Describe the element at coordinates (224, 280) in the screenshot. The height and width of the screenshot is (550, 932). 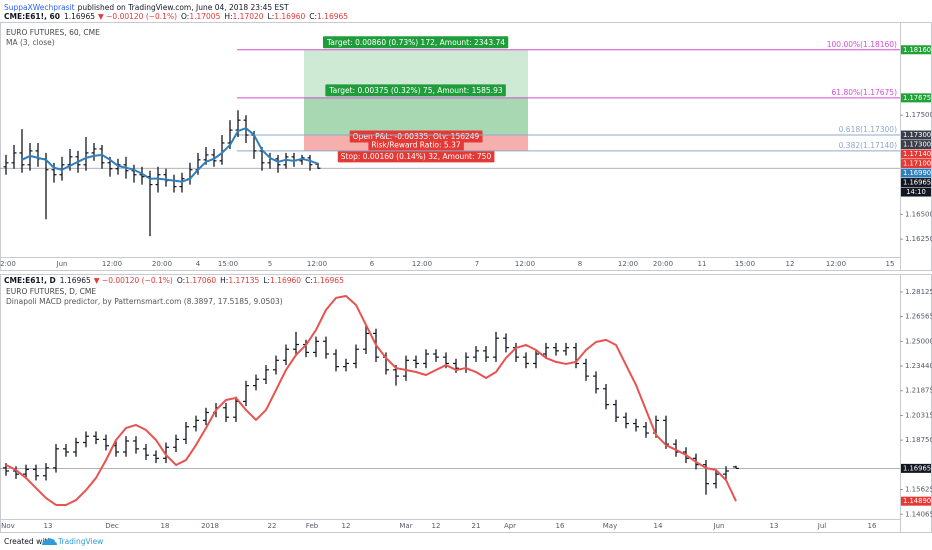
I see `quote-key: H:` at that location.